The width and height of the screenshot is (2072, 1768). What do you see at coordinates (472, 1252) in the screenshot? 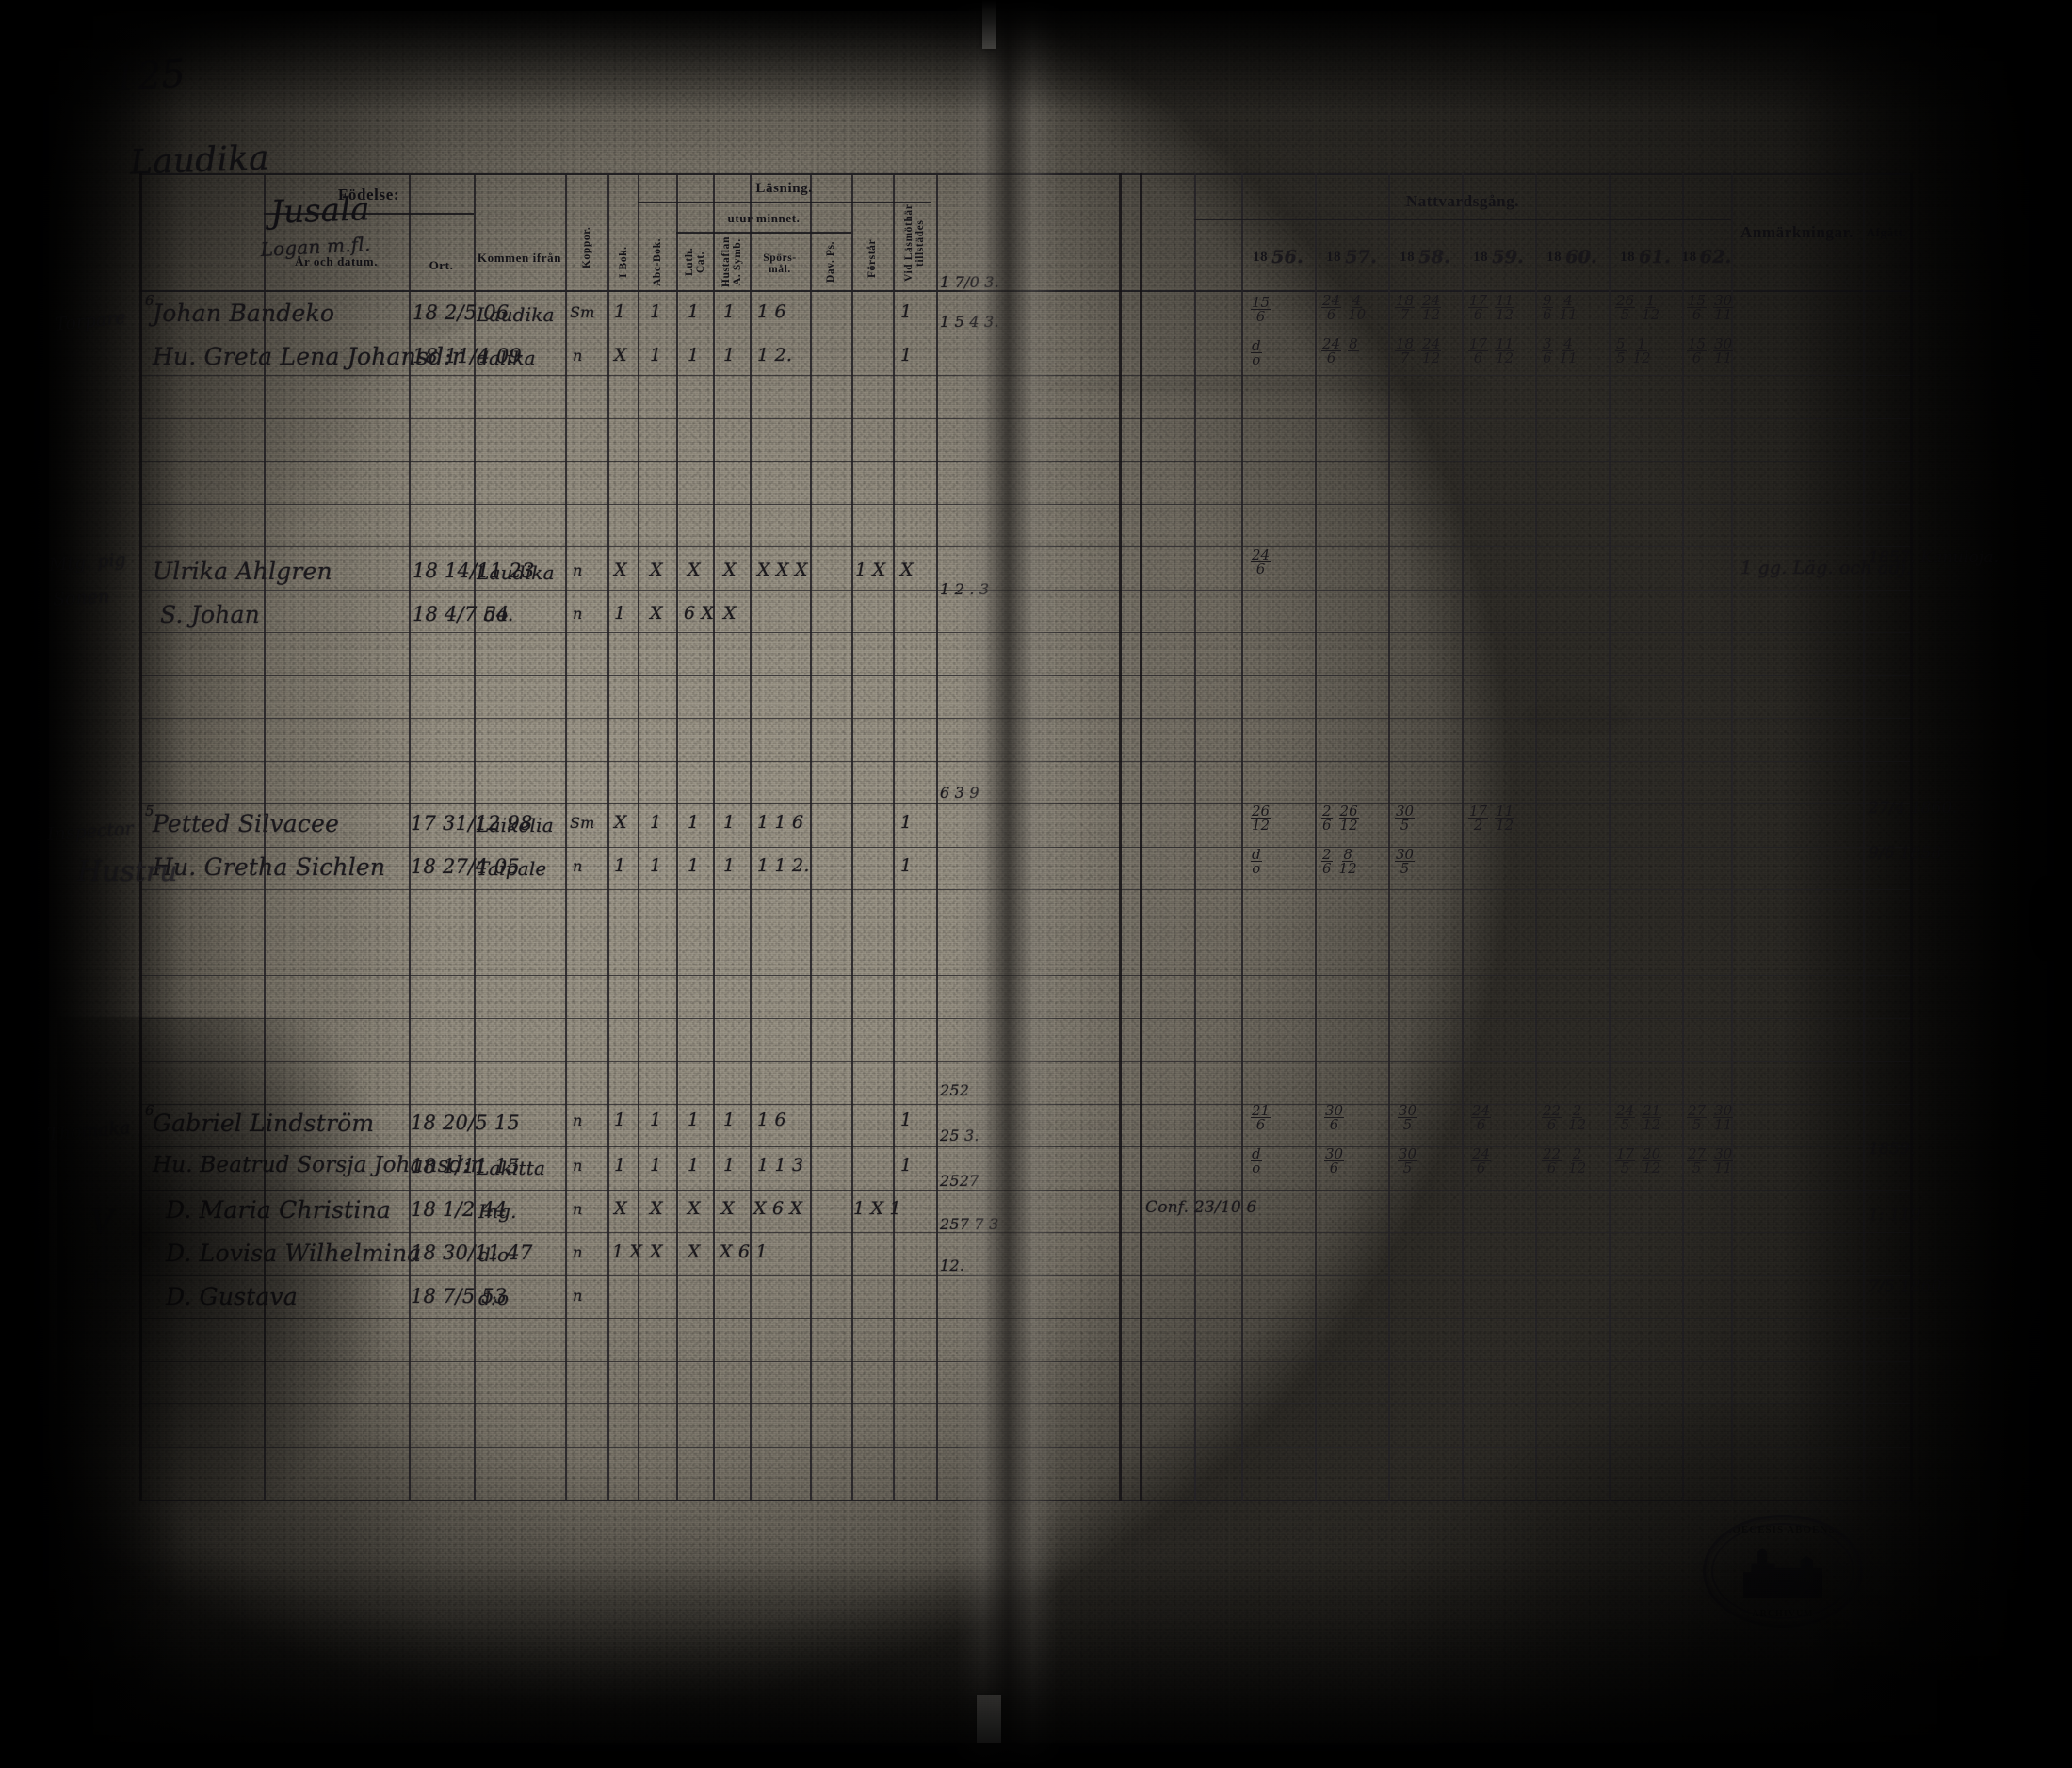
I see `row-birth-date: 18 30/11 47` at bounding box center [472, 1252].